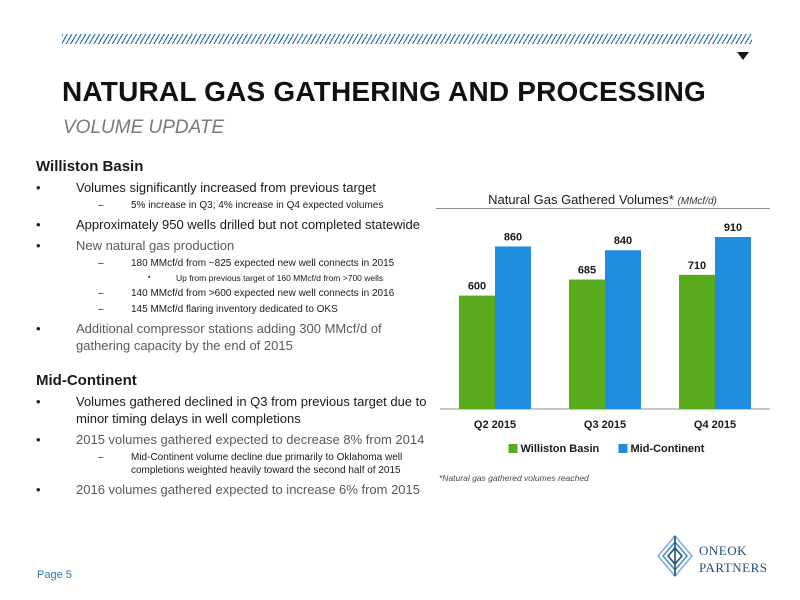  I want to click on logo-mark-icon, so click(675, 556).